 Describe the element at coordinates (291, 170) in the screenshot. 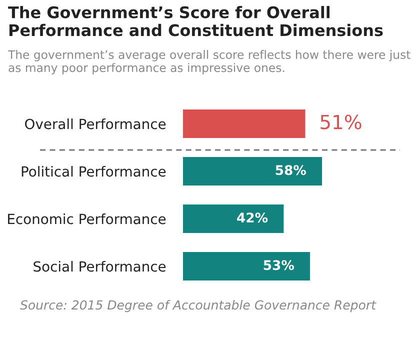

I see `data-label: 58%` at that location.